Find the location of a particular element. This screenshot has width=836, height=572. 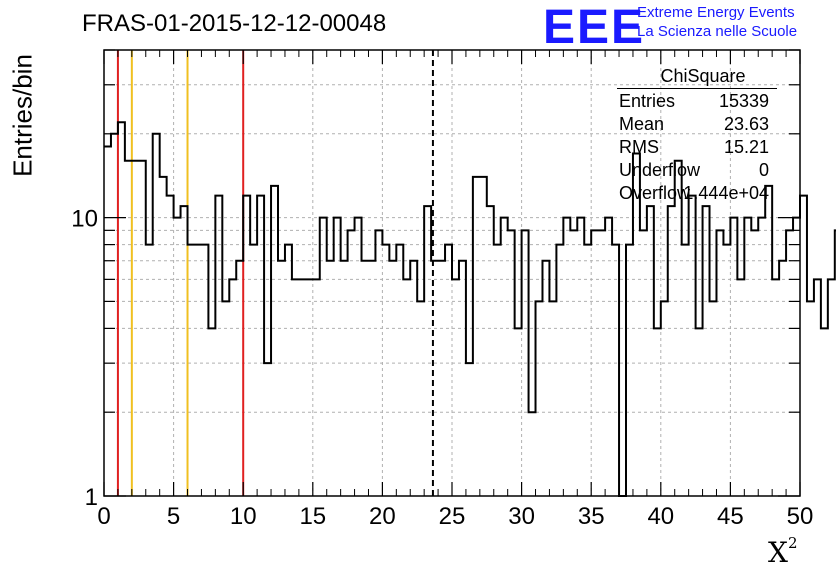

stats-label: Mean is located at coordinates (642, 124).